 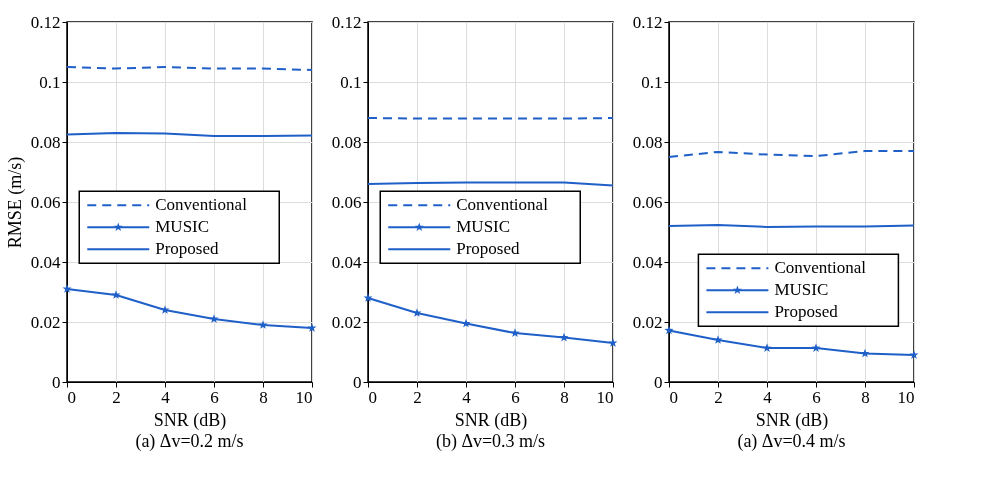 What do you see at coordinates (791, 154) in the screenshot?
I see `line-series` at bounding box center [791, 154].